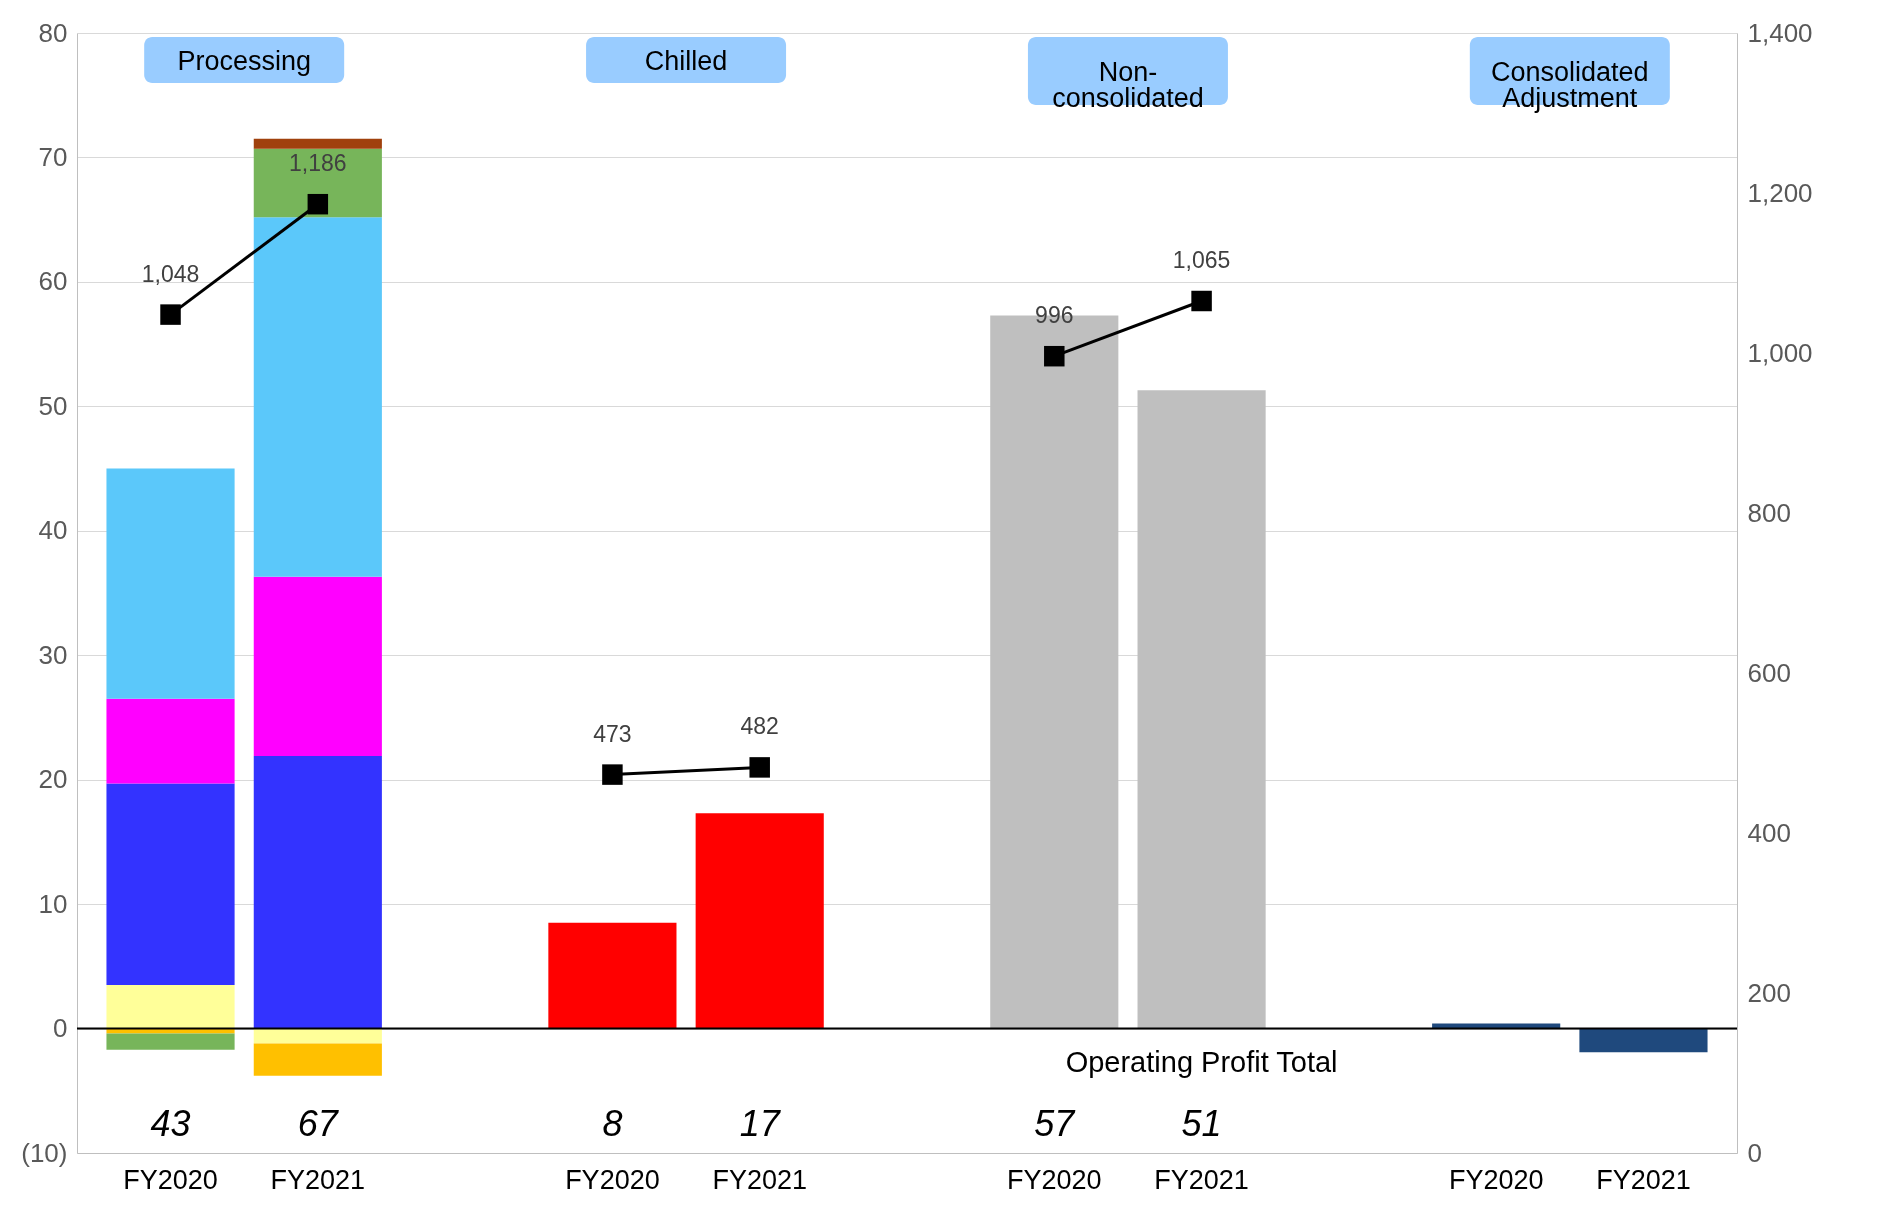  I want to click on data-label: 1,186, so click(318, 163).